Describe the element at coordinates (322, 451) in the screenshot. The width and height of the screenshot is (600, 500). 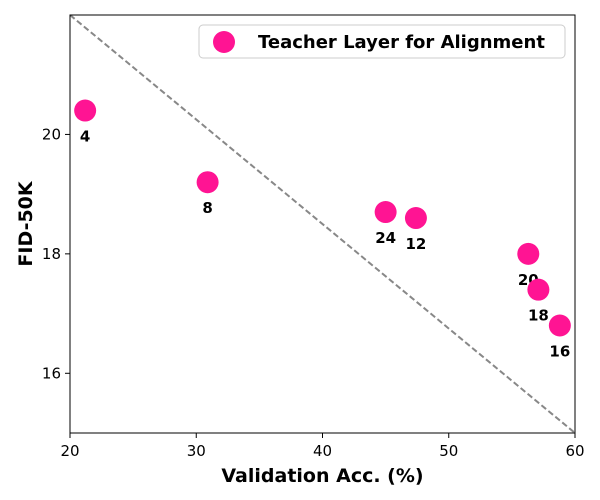
I see `x-tick-label: 40` at that location.